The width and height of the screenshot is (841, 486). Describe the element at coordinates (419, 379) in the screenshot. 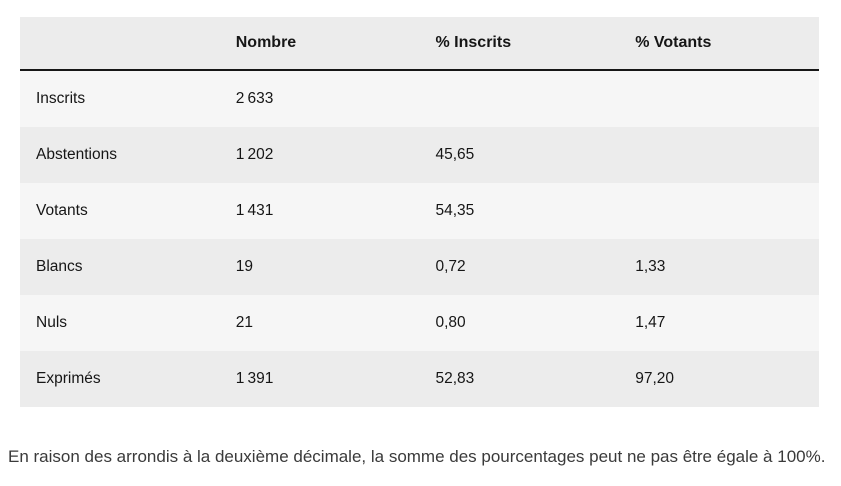

I see `table-row: Exprimés 1 391 52,83 97,20` at that location.